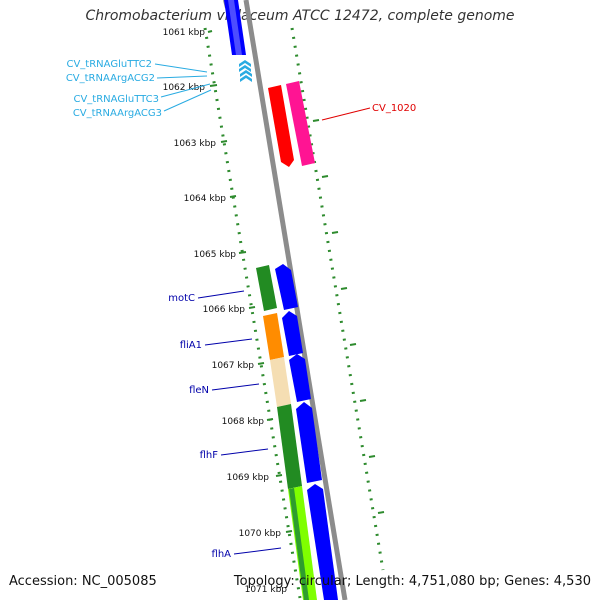  Describe the element at coordinates (109, 64) in the screenshot. I see `label-text: CV_tRNAGluTTC2` at that location.